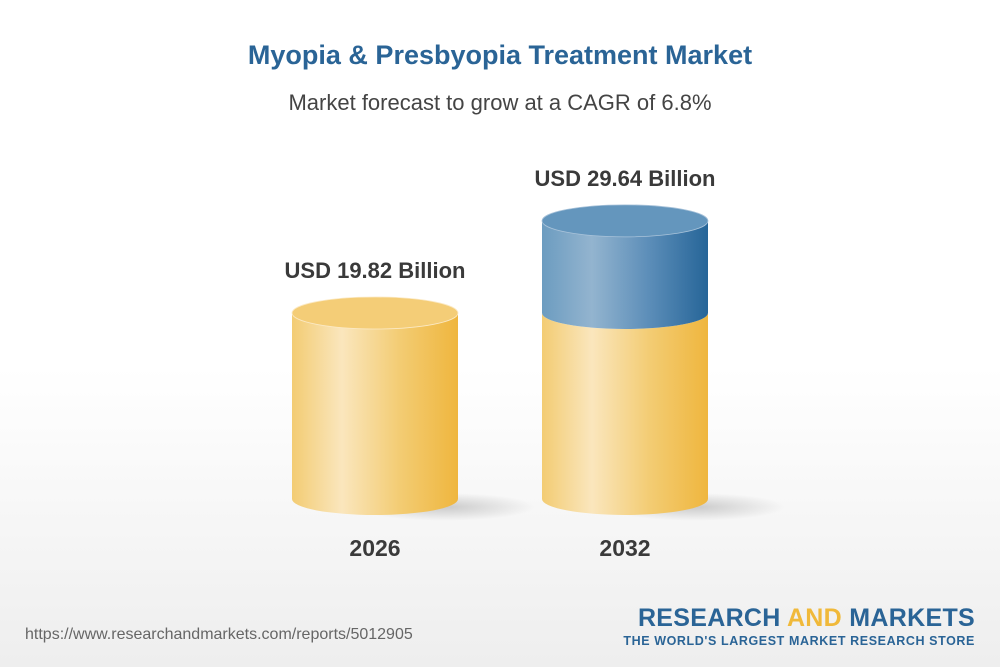 This screenshot has width=1000, height=667. Describe the element at coordinates (375, 414) in the screenshot. I see `bar-2026` at that location.